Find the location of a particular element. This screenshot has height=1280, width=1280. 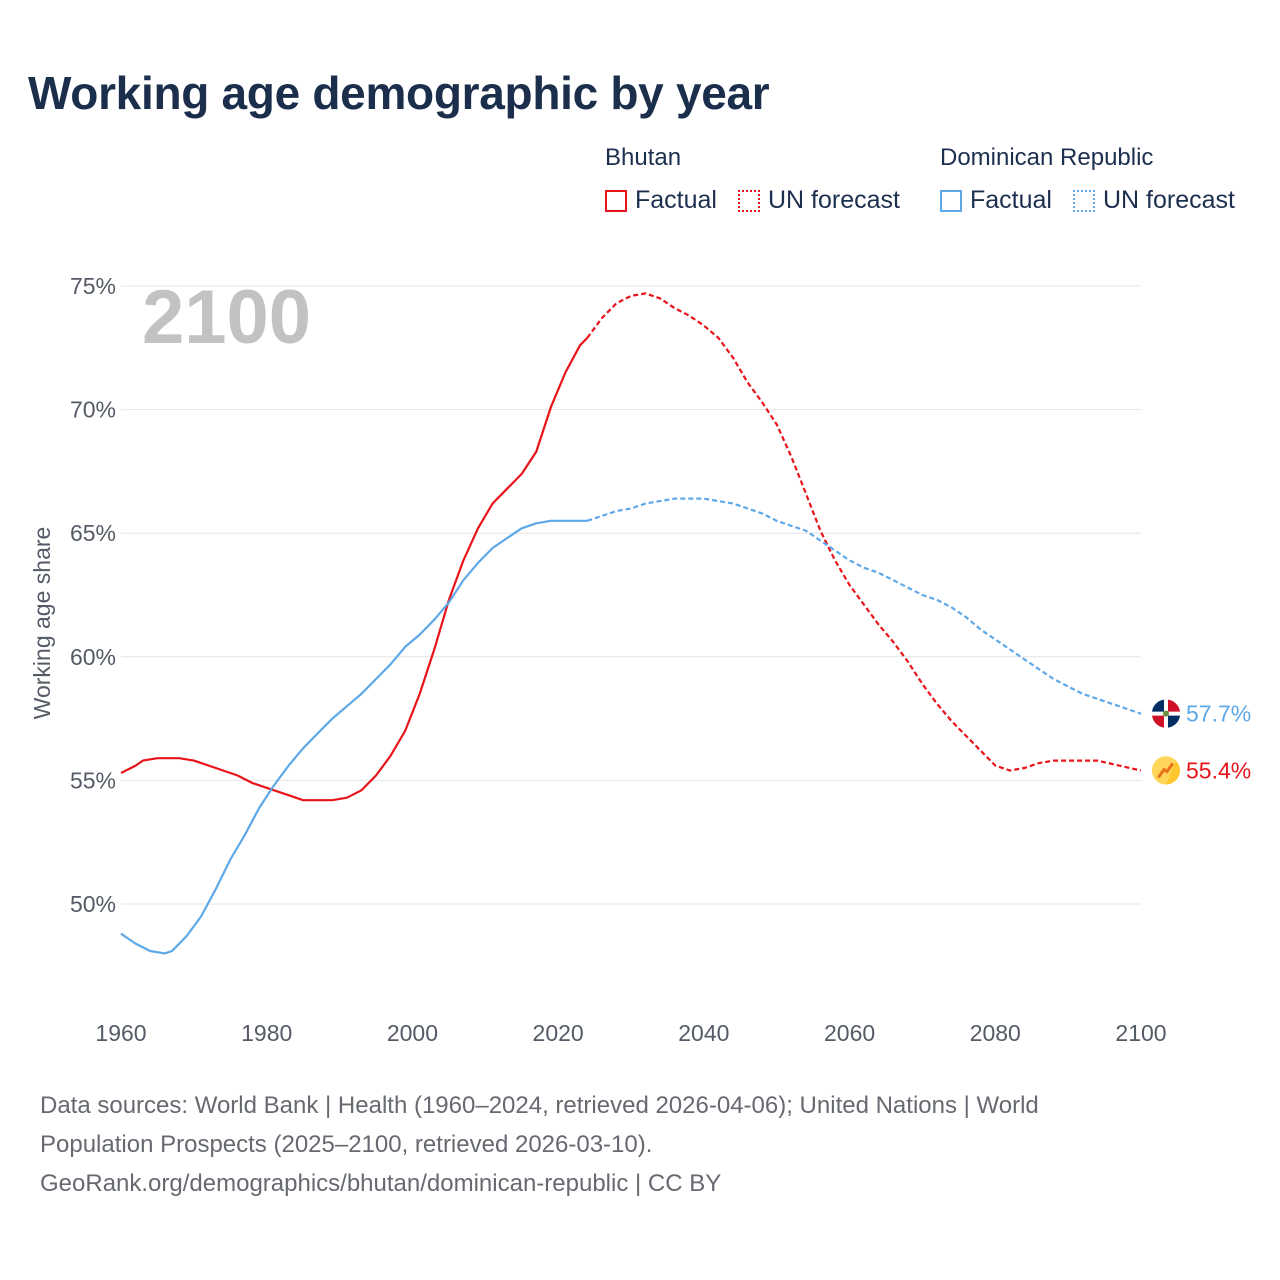

y-tick-label: 65% is located at coordinates (93, 533).